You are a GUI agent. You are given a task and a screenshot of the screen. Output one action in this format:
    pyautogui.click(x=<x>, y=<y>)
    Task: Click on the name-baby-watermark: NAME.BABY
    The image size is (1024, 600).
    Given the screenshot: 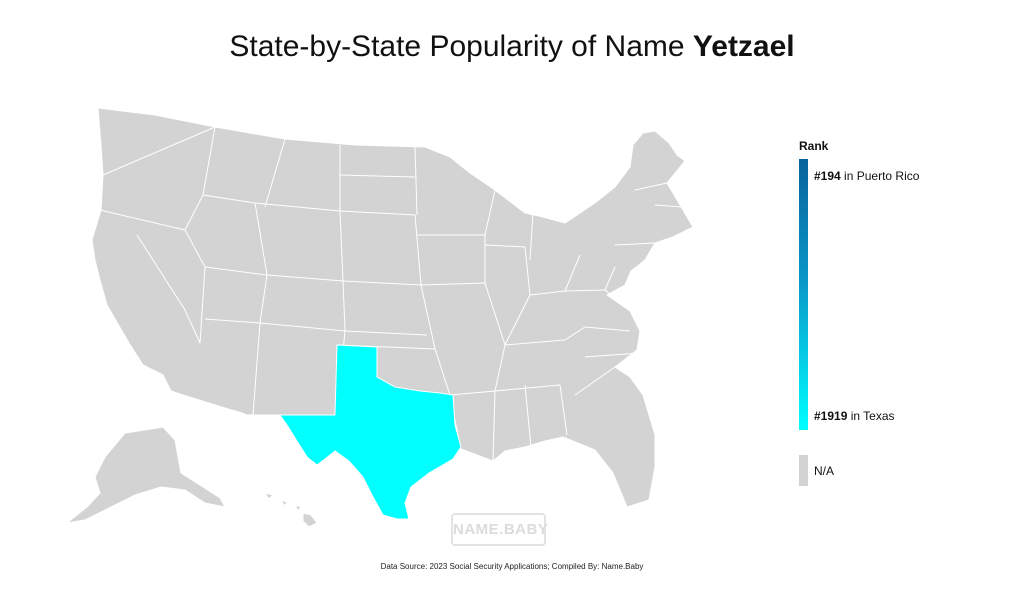 What is the action you would take?
    pyautogui.click(x=499, y=529)
    